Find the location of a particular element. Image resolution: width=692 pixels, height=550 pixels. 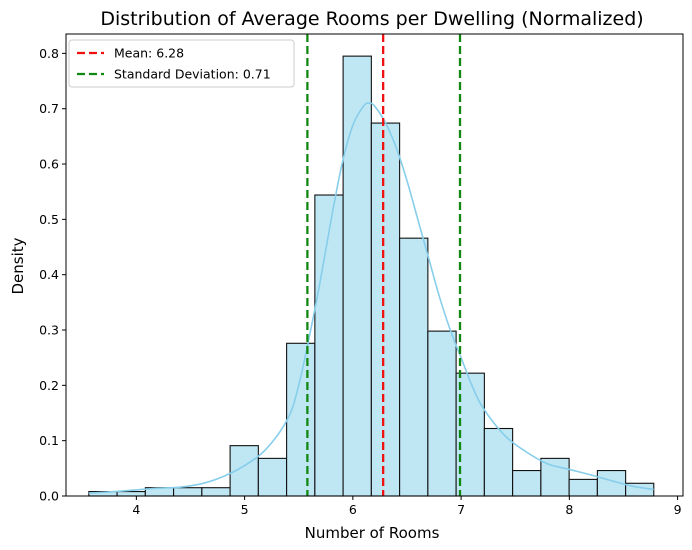

legend-label: Standard Deviation: 0.71 is located at coordinates (192, 74).